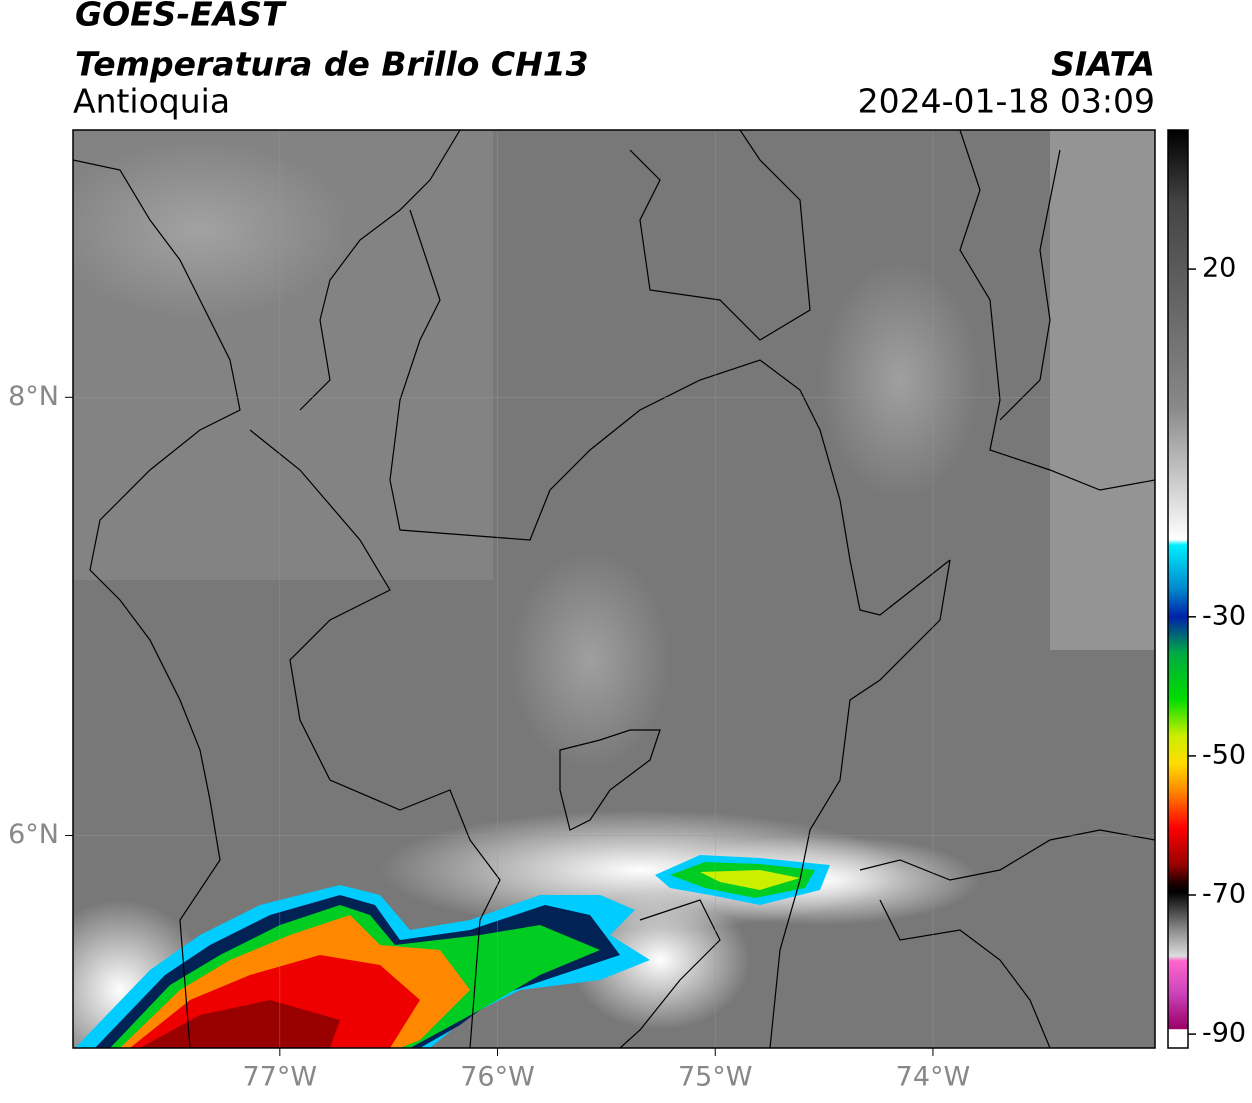 This screenshot has width=1252, height=1103. I want to click on colorbar-tick-label: -90, so click(1224, 1033).